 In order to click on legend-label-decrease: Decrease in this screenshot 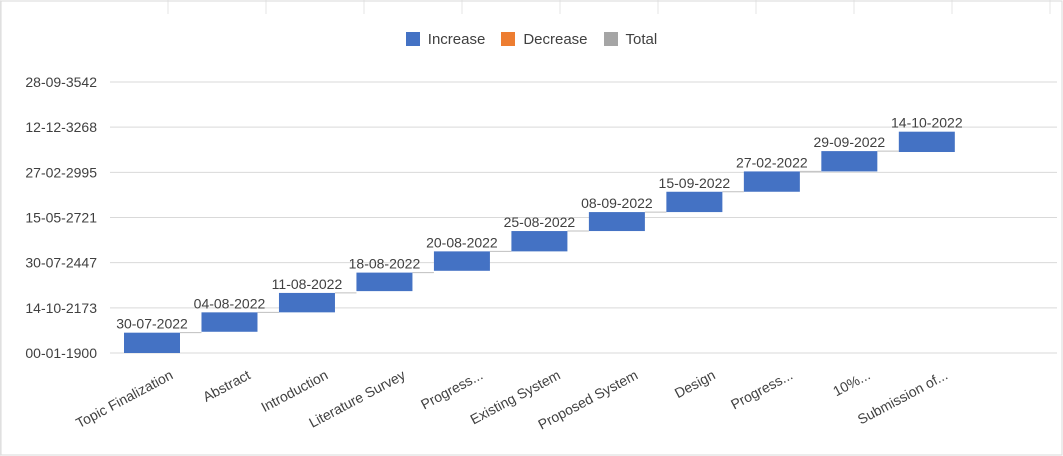, I will do `click(555, 39)`.